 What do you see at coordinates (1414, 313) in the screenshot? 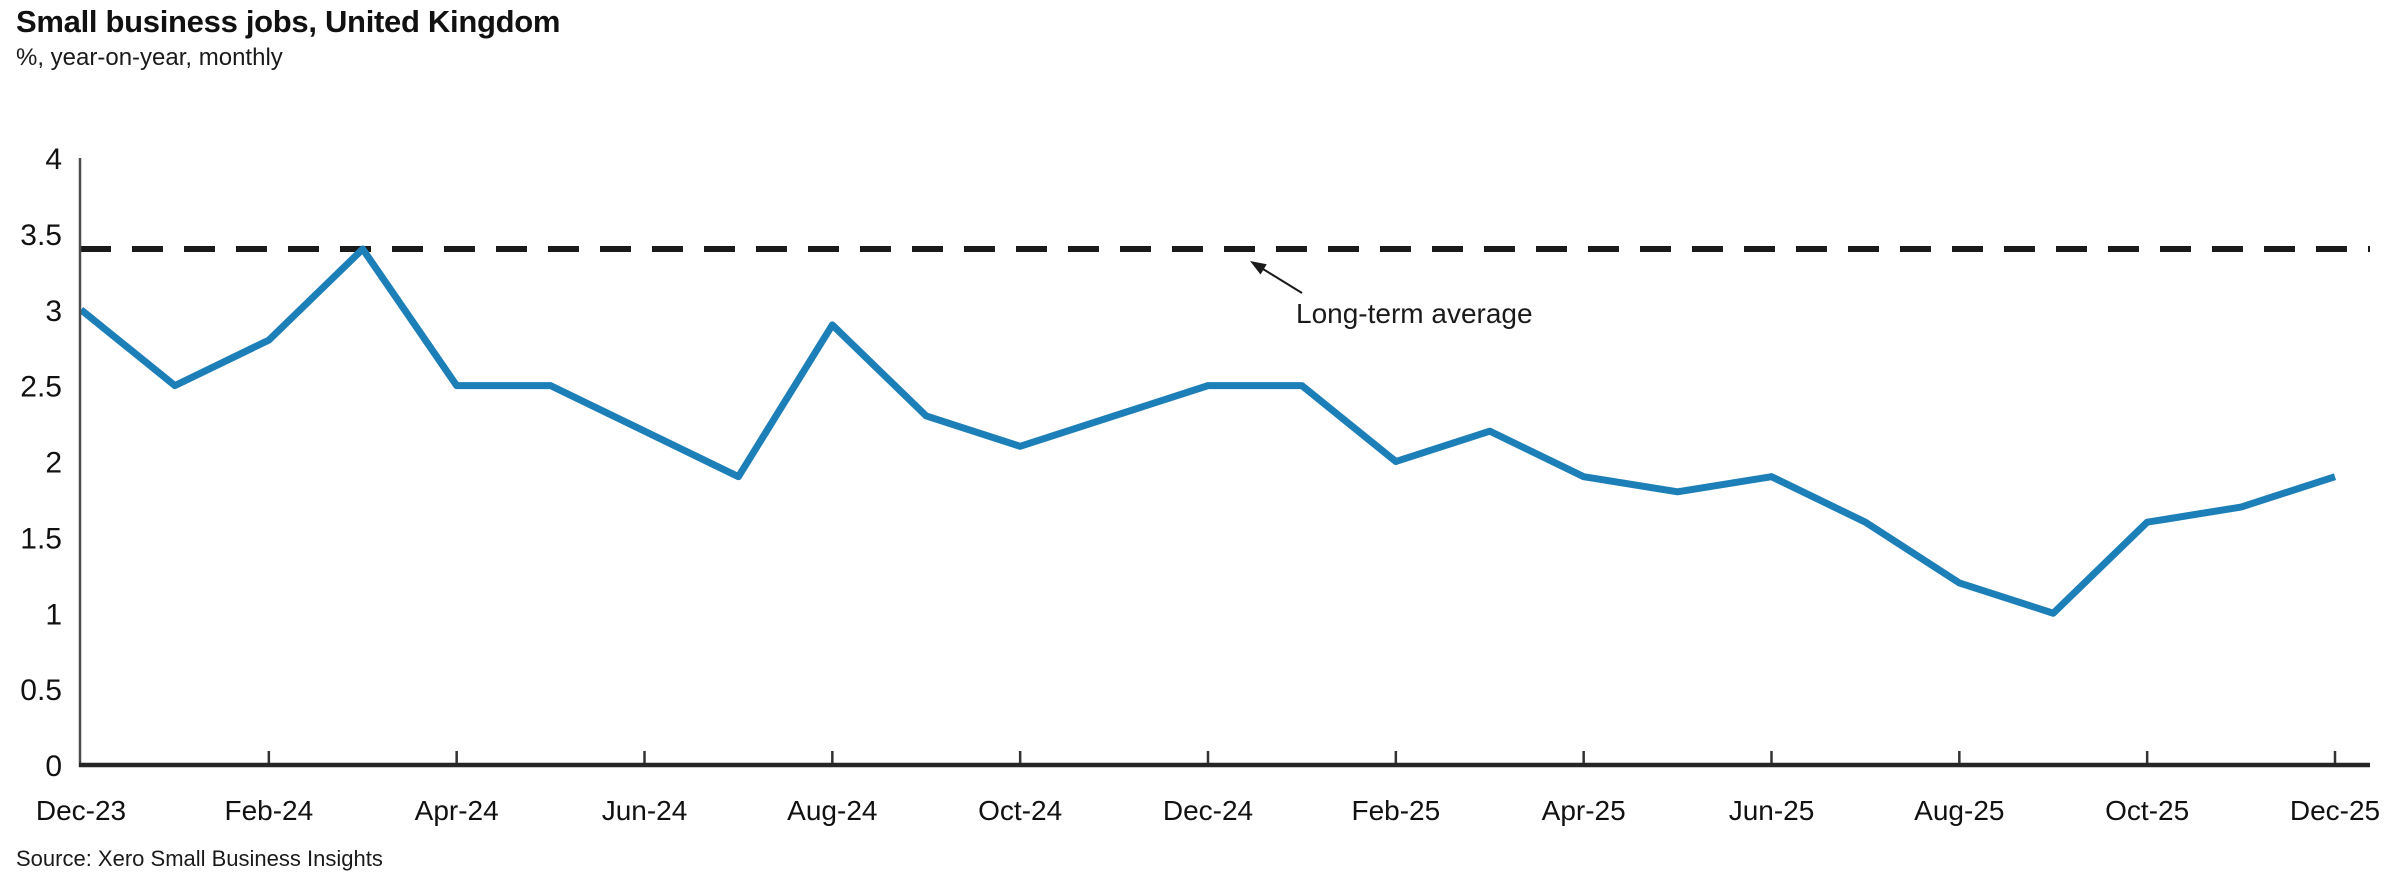
I see `long-term-average-label: Long-term average` at bounding box center [1414, 313].